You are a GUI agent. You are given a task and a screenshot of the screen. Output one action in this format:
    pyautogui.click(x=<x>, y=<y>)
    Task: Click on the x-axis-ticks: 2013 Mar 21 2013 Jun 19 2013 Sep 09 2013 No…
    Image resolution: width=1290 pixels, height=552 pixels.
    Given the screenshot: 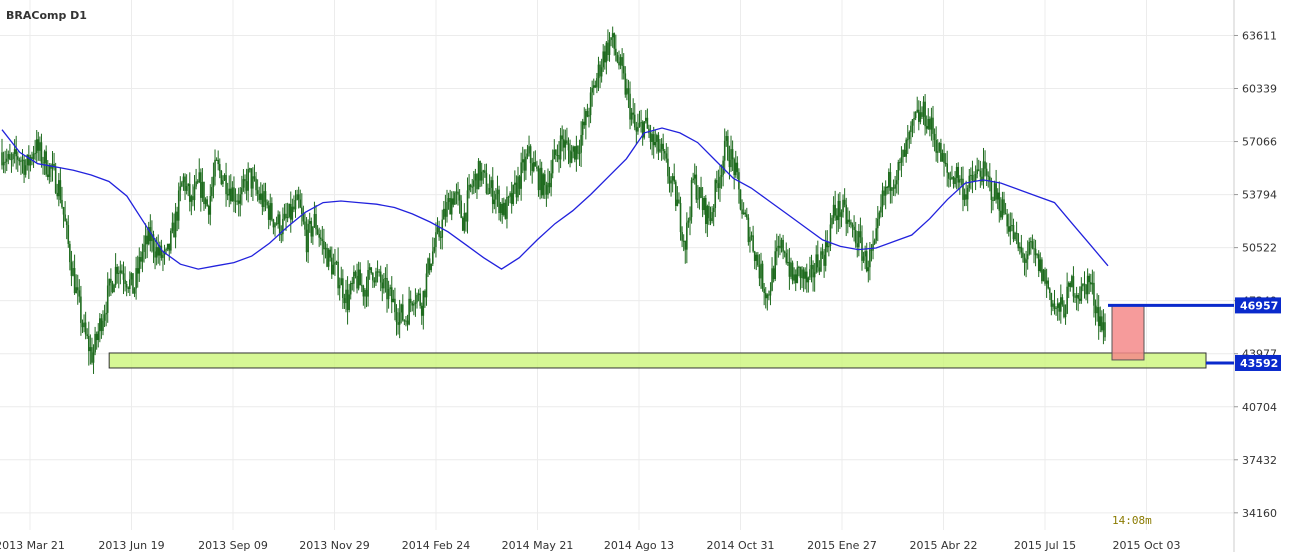 What is the action you would take?
    pyautogui.click(x=590, y=545)
    